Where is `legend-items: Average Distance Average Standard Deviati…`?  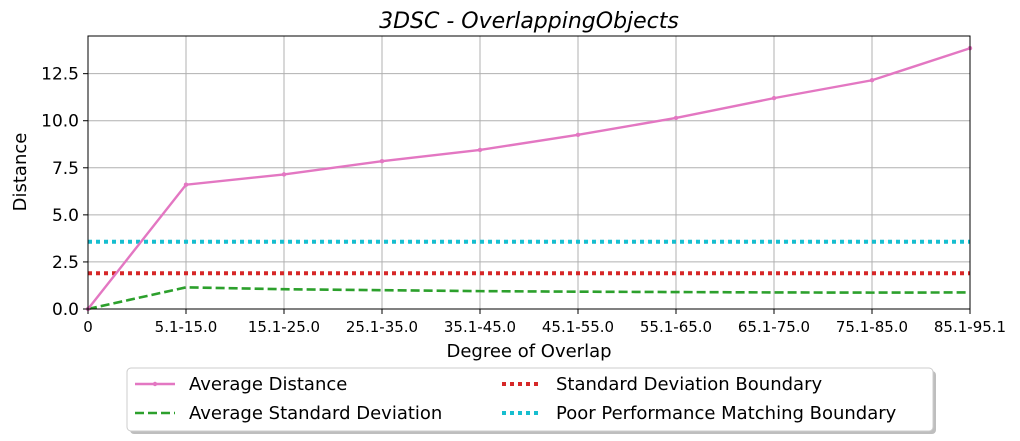
legend-items: Average Distance Average Standard Deviati… is located at coordinates (516, 399).